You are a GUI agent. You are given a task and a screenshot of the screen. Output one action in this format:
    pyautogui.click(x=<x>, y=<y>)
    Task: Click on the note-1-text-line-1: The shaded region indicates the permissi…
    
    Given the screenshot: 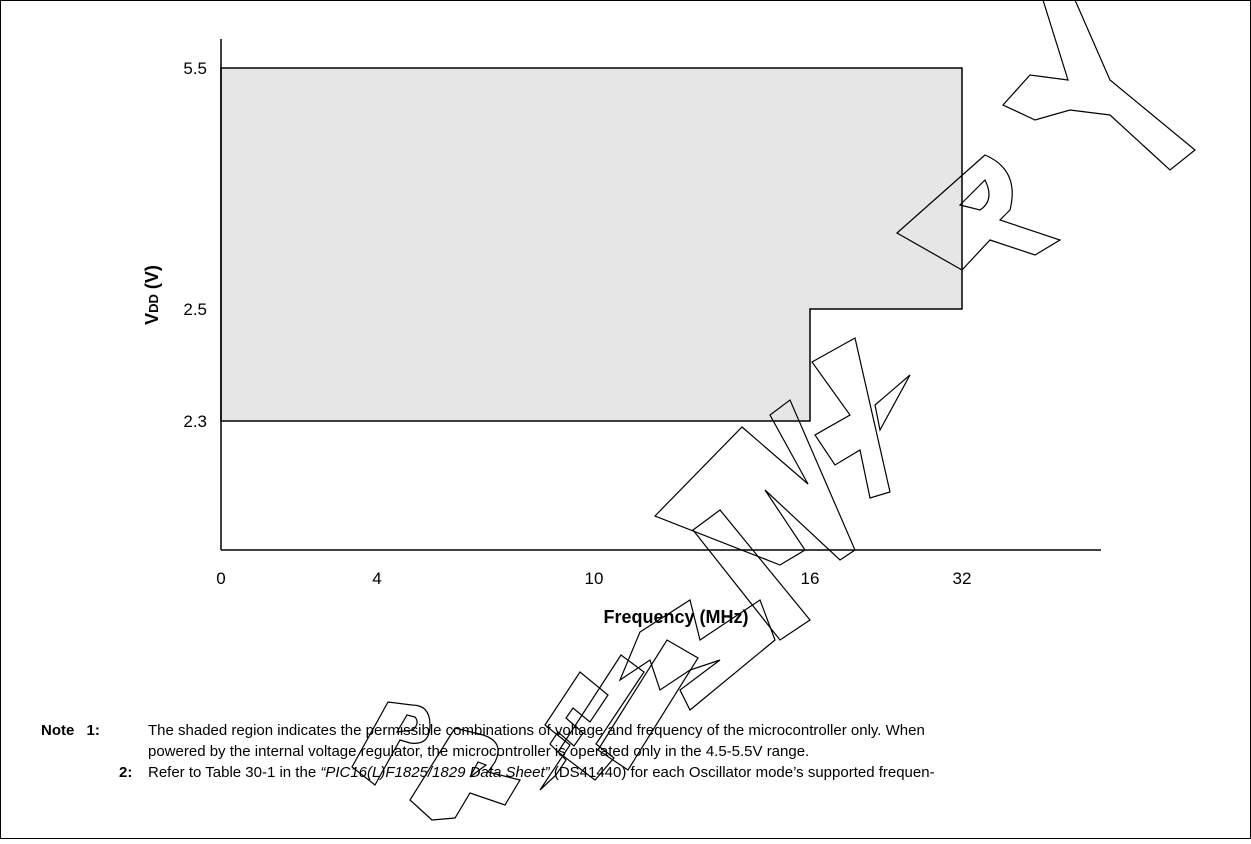 What is the action you would take?
    pyautogui.click(x=536, y=730)
    